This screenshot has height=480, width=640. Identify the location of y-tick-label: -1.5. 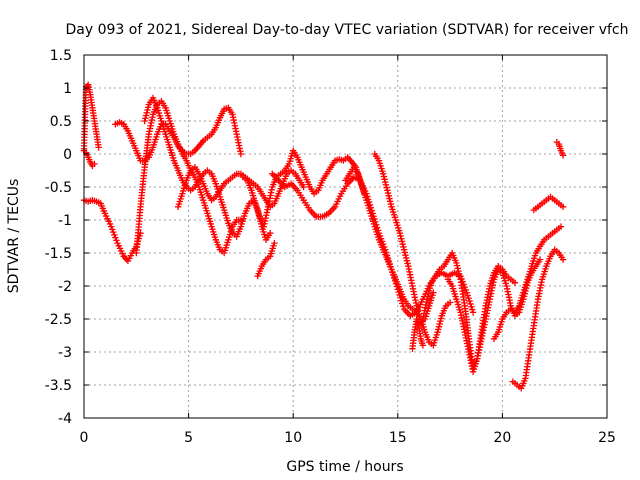
(58, 254).